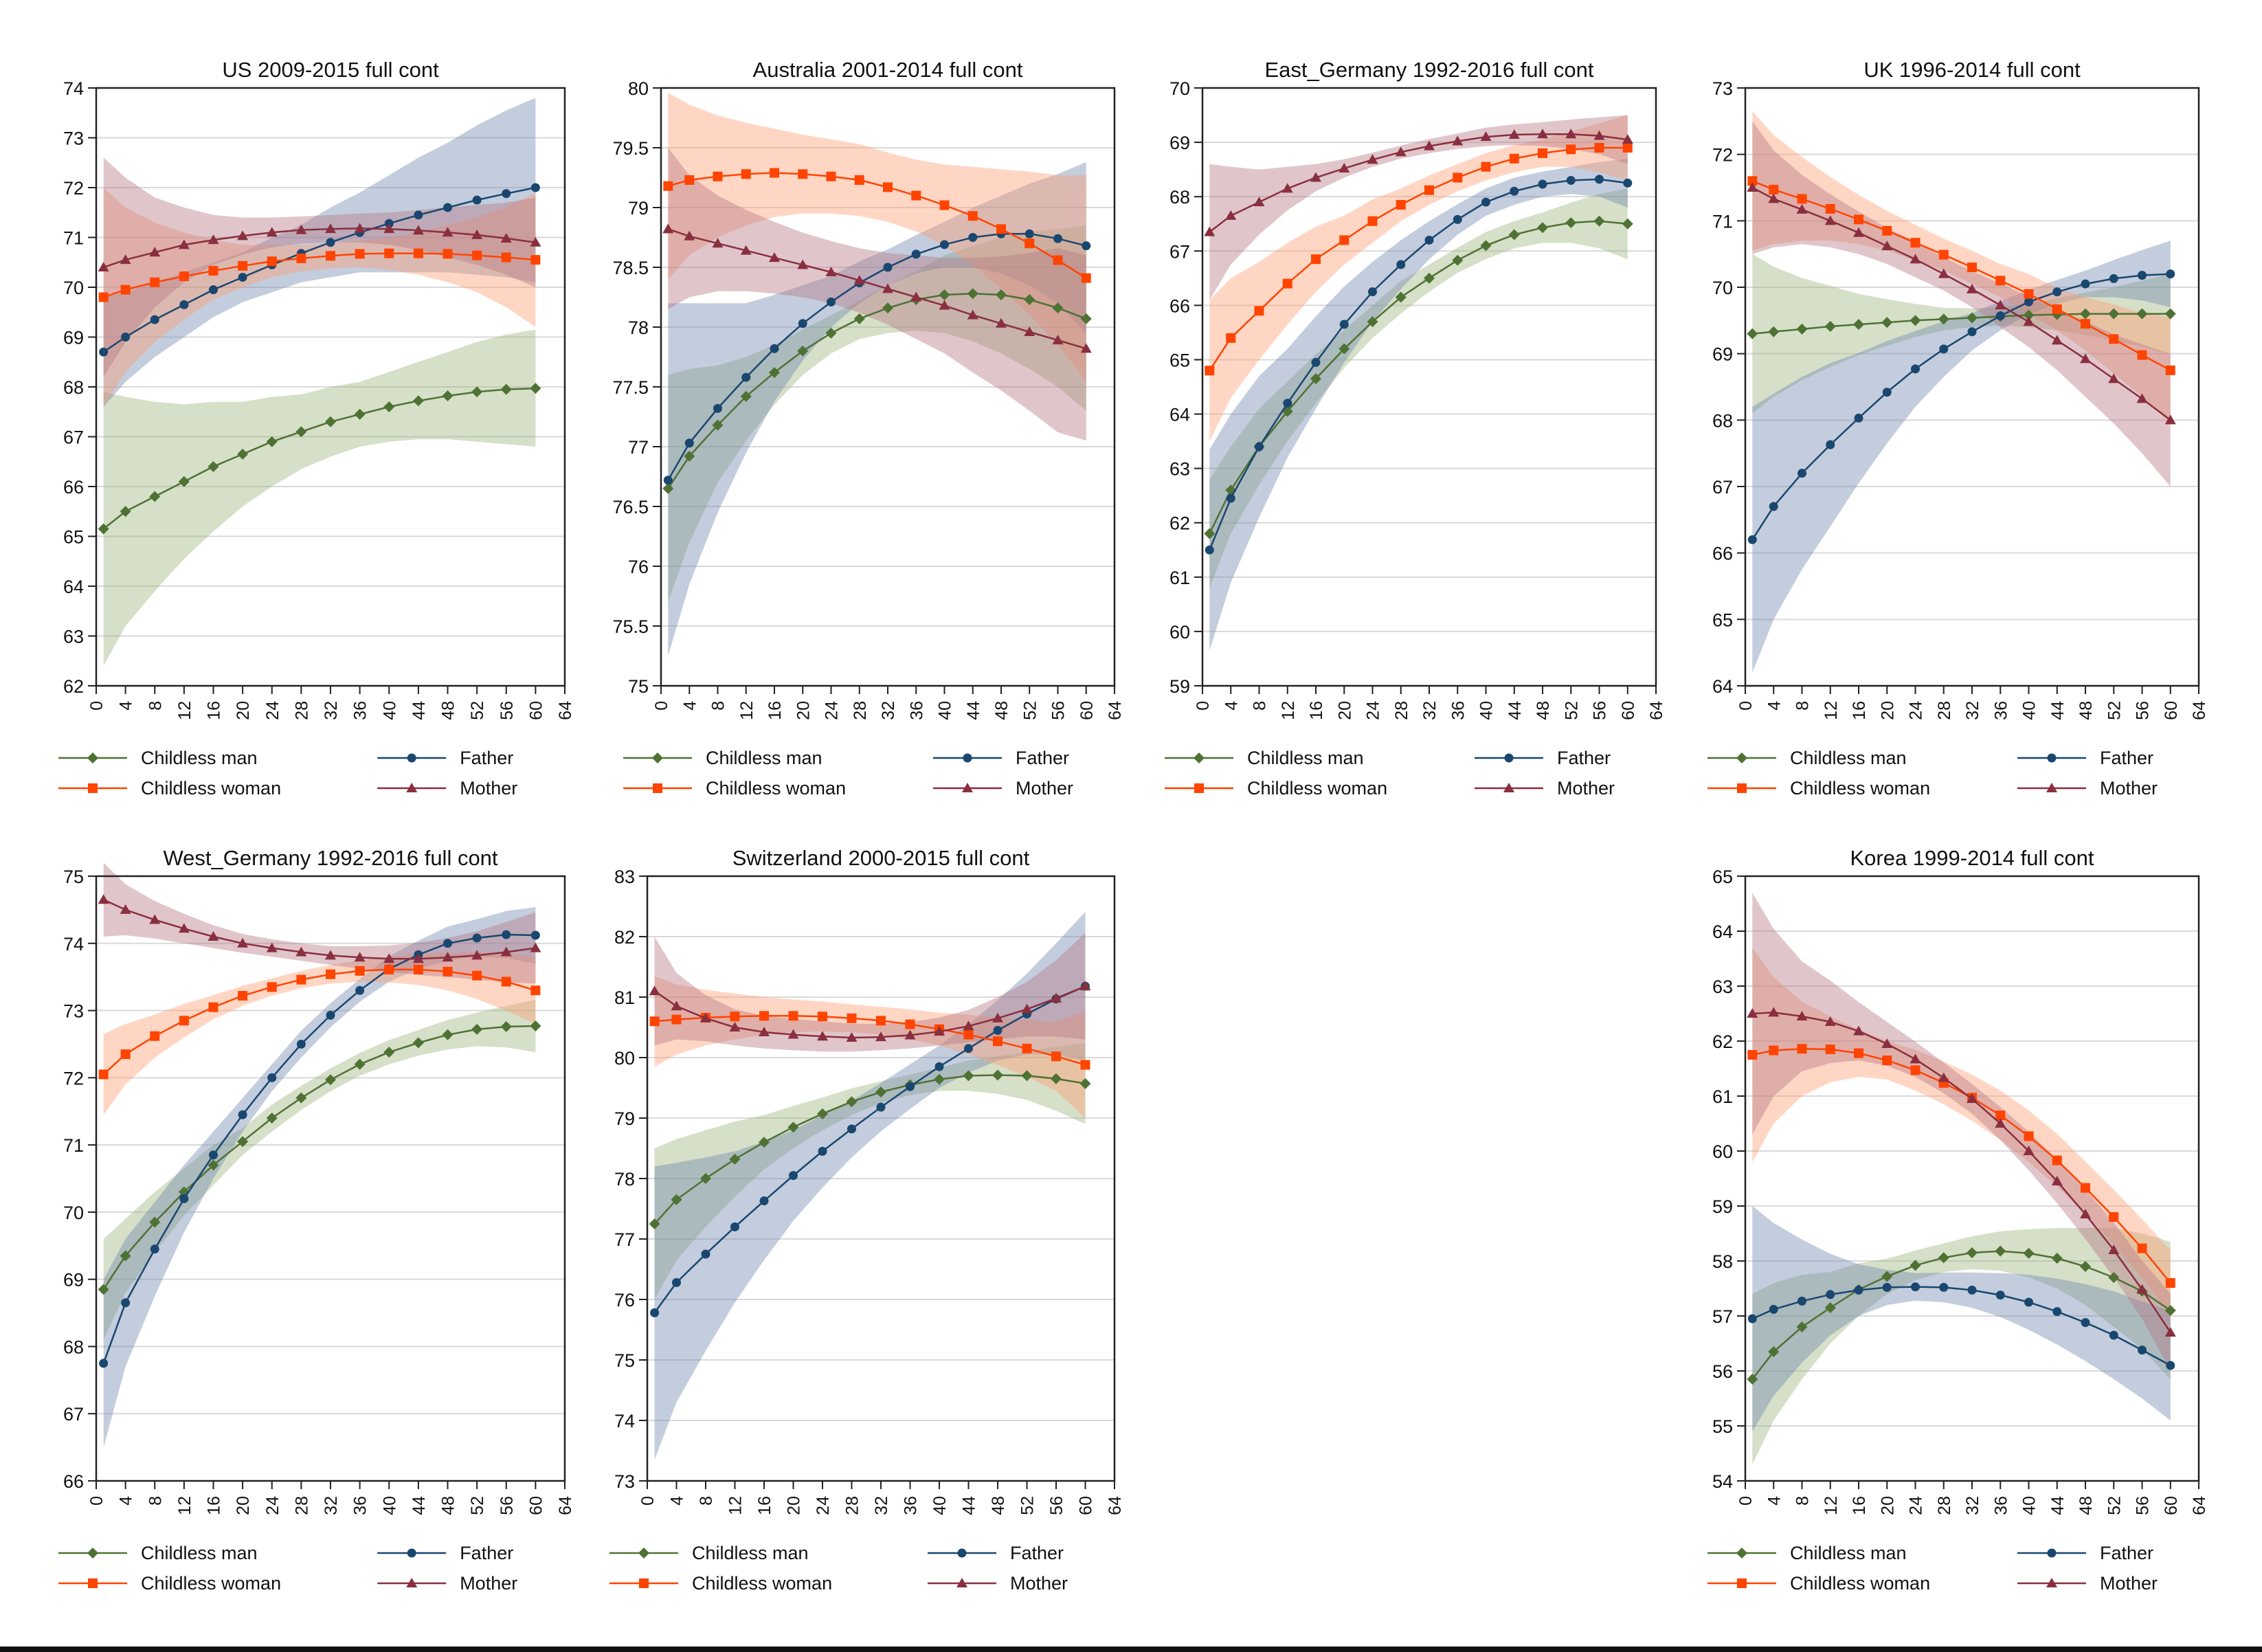 The image size is (2262, 1652). What do you see at coordinates (1179, 251) in the screenshot?
I see `y-tick-label: 67` at bounding box center [1179, 251].